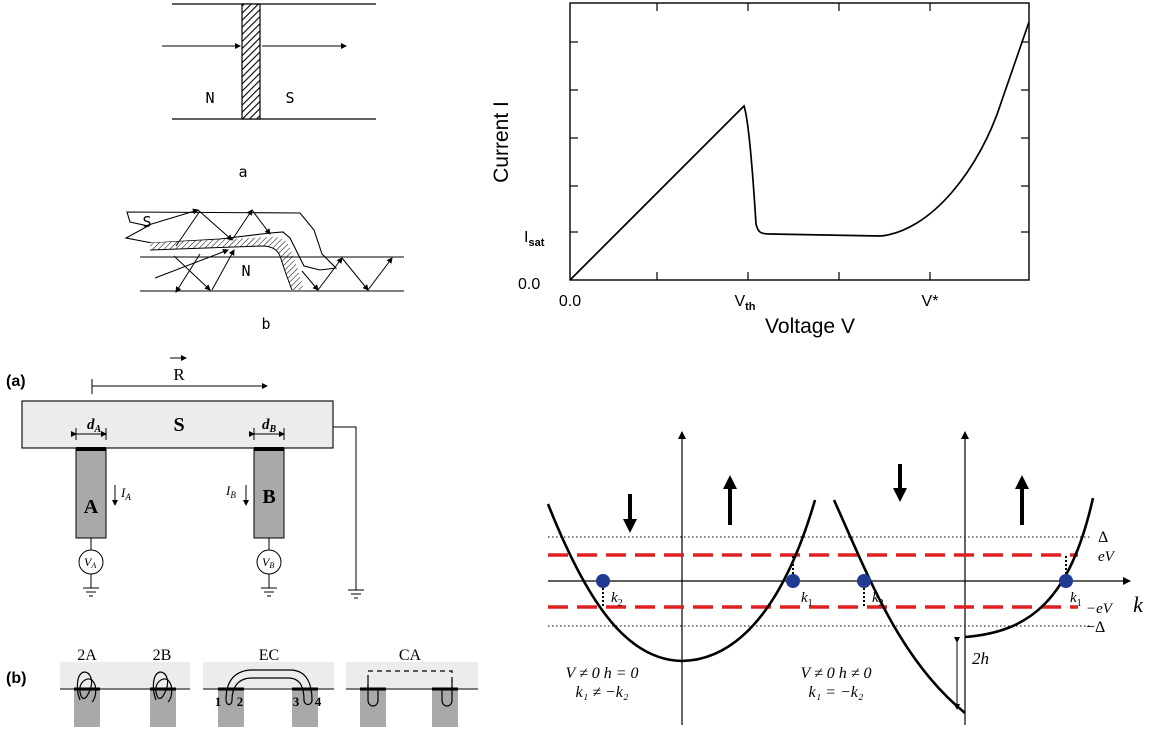  What do you see at coordinates (269, 92) in the screenshot?
I see `panel-a-junction: N S a` at bounding box center [269, 92].